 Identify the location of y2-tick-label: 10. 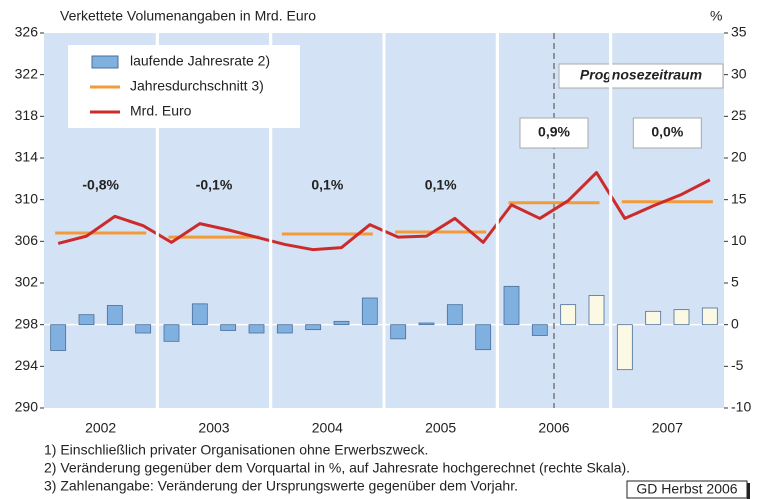
(739, 240).